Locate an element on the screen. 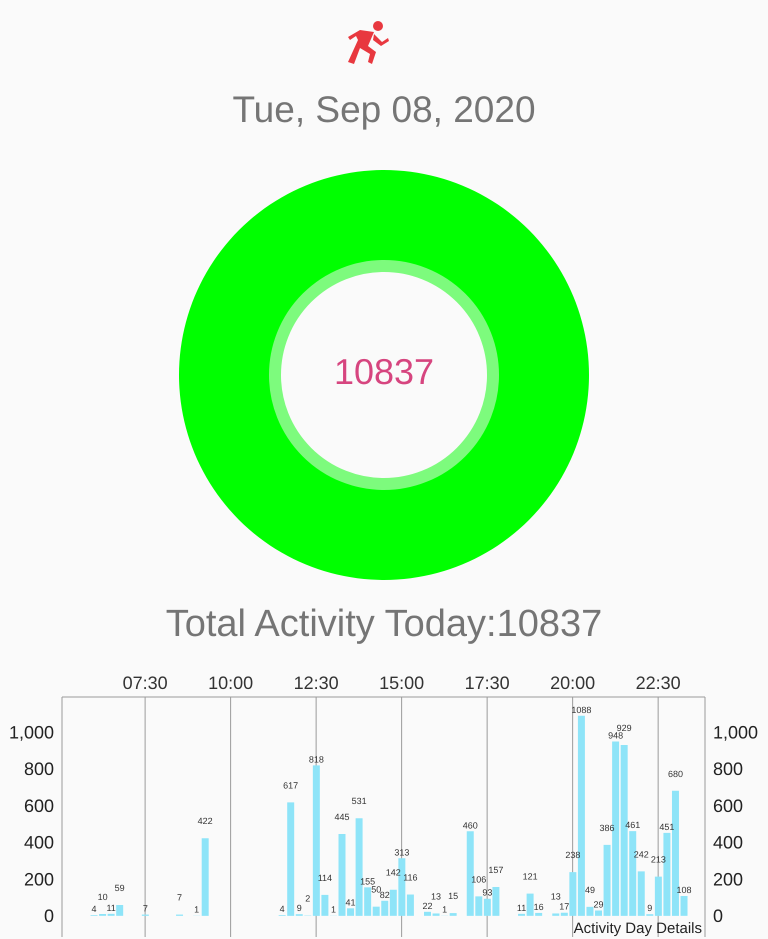  data-label: 680 is located at coordinates (675, 773).